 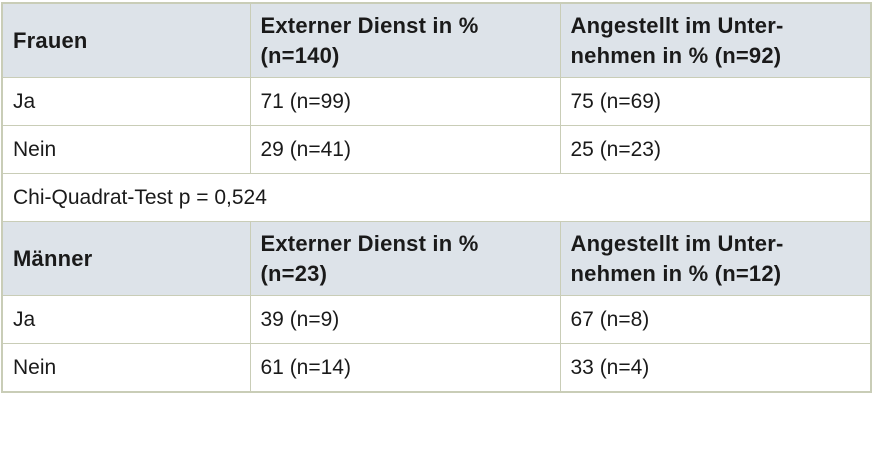 I want to click on header-employed-company-women: Angestellt im Unter- nehmen in % (n=92), so click(x=715, y=40).